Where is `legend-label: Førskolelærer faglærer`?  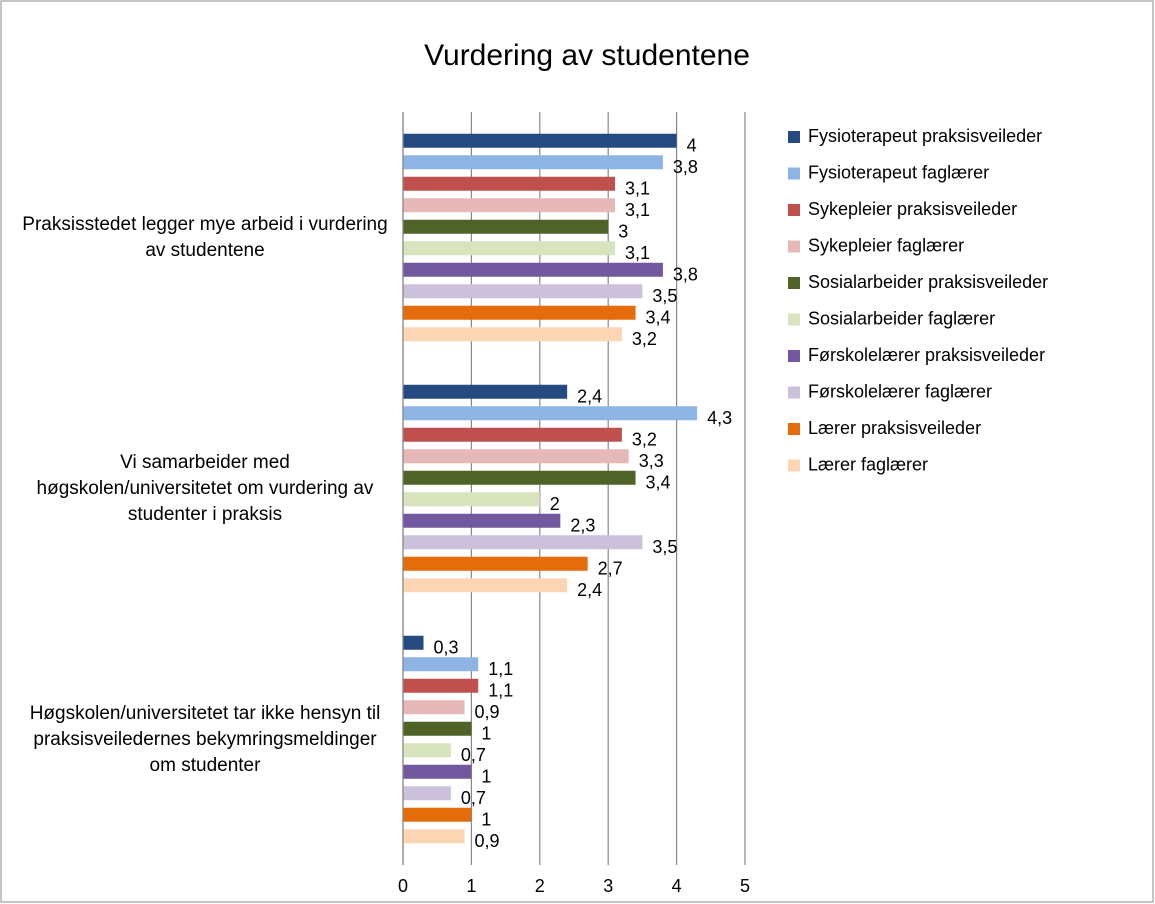 legend-label: Førskolelærer faglærer is located at coordinates (900, 391).